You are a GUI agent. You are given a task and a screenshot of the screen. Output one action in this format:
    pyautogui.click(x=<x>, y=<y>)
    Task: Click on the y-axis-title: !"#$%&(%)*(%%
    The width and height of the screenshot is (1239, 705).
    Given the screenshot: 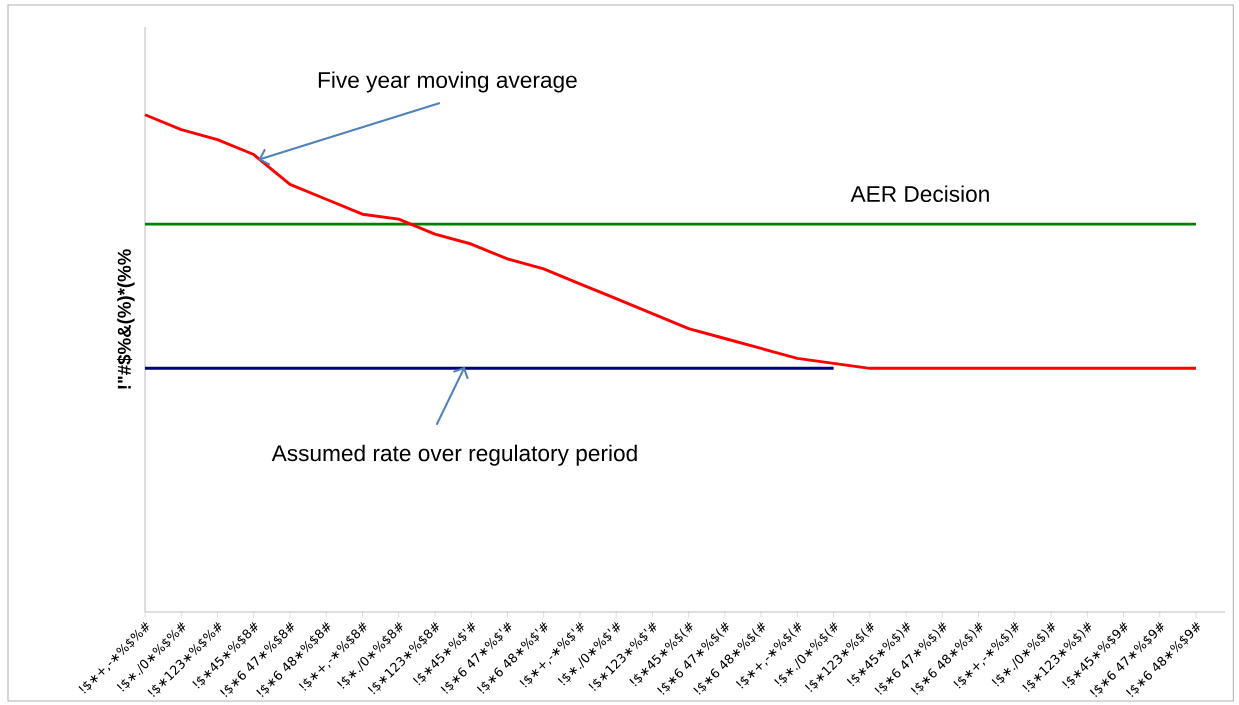 What is the action you would take?
    pyautogui.click(x=125, y=319)
    